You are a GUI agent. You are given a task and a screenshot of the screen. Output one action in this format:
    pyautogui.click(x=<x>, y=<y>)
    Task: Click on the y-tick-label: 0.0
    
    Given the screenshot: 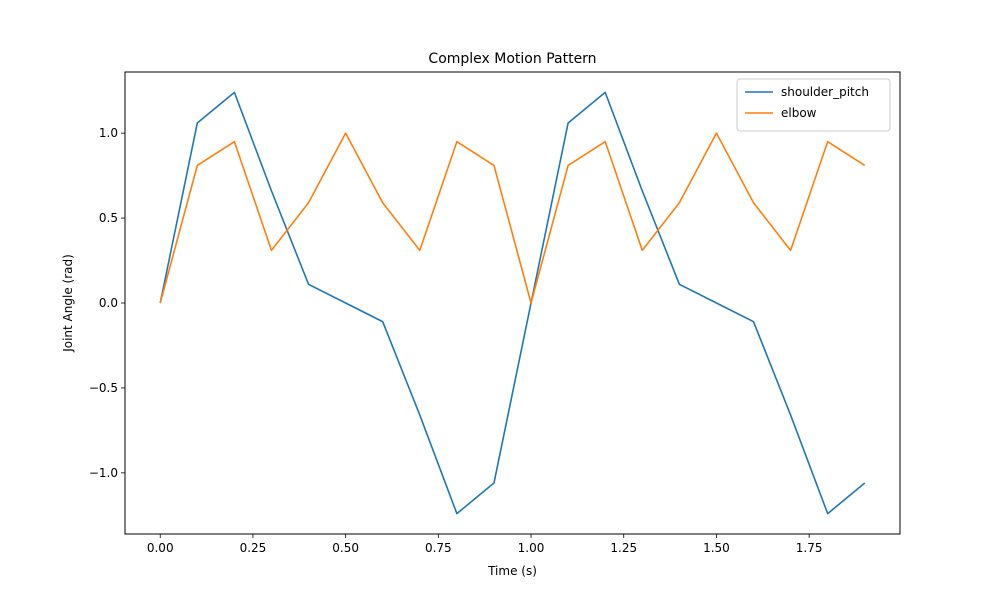 What is the action you would take?
    pyautogui.click(x=108, y=303)
    